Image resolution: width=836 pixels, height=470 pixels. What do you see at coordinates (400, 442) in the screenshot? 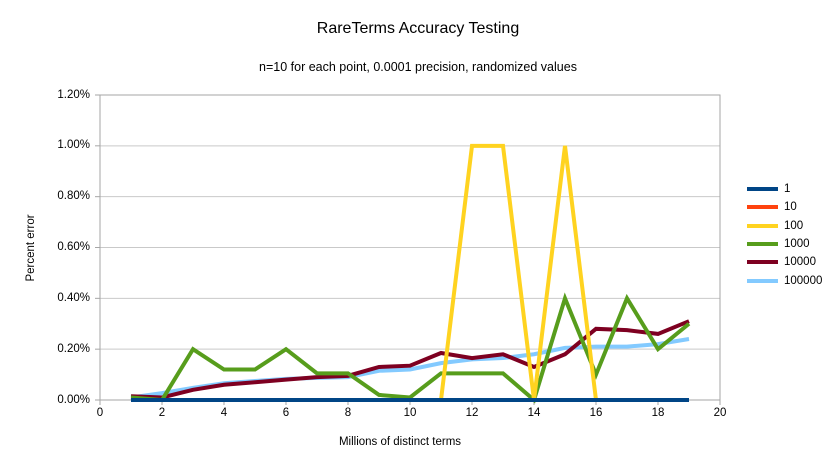
I see `x-axis-title: Millions of distinct terms` at bounding box center [400, 442].